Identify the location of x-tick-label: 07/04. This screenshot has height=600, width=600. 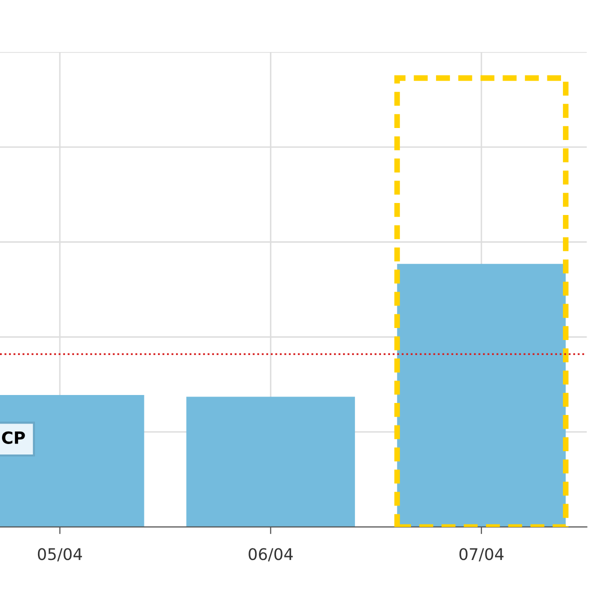
(481, 555).